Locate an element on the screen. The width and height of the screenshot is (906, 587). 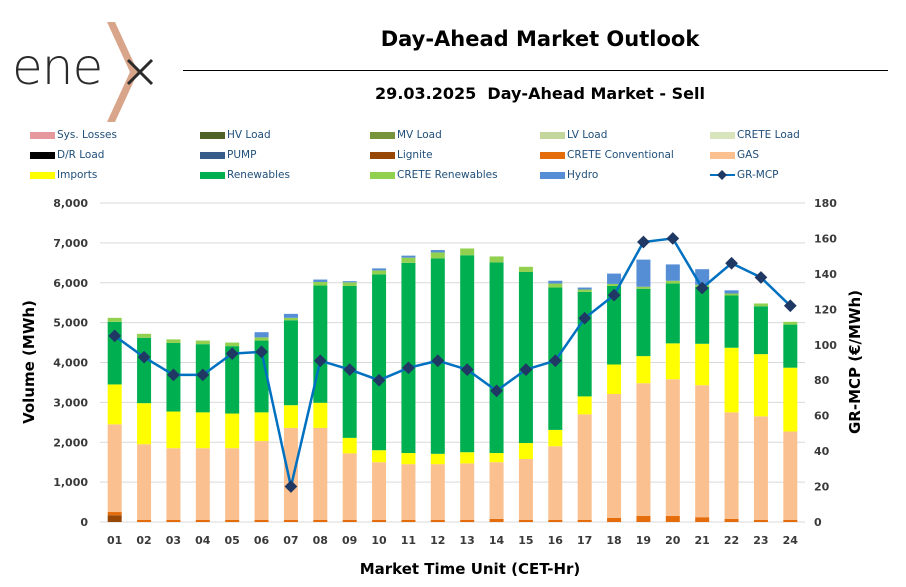
legend-label: GR-MCP is located at coordinates (758, 175).